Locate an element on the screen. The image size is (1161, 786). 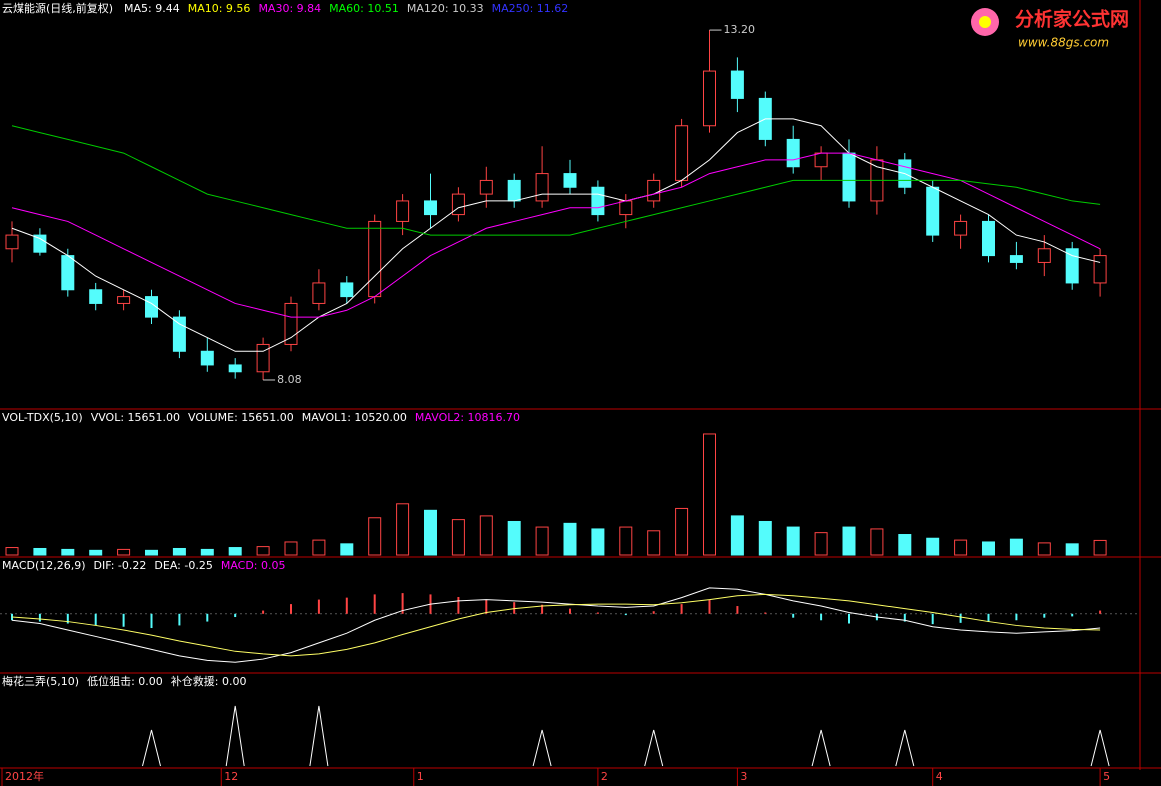
x-tick-label: 3 is located at coordinates (743, 776).